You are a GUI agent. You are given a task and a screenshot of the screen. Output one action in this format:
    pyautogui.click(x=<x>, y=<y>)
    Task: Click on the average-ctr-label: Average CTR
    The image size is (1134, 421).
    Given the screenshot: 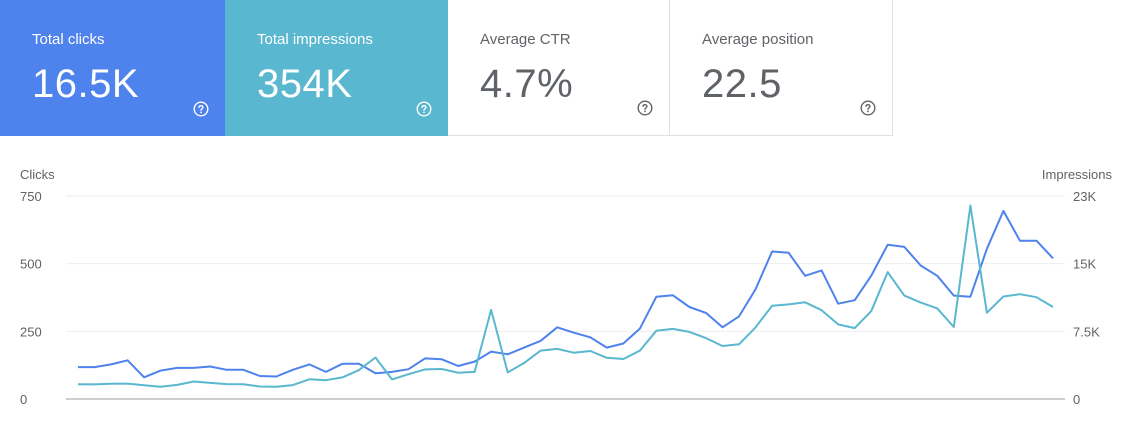 What is the action you would take?
    pyautogui.click(x=525, y=39)
    